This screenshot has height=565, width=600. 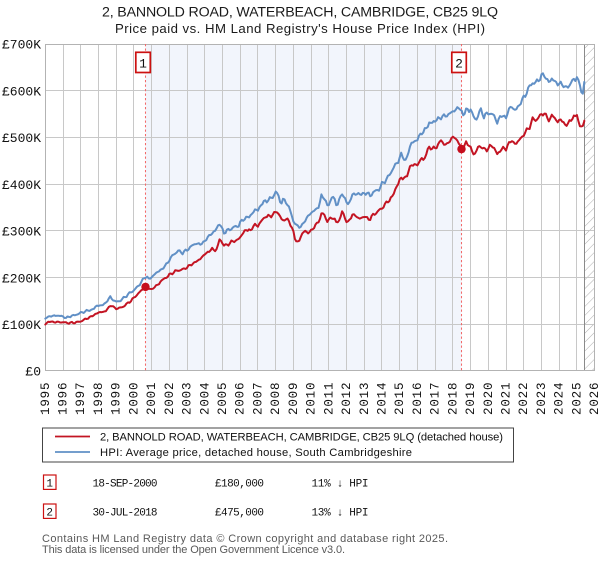 What do you see at coordinates (594, 399) in the screenshot?
I see `svg-text: 2026` at bounding box center [594, 399].